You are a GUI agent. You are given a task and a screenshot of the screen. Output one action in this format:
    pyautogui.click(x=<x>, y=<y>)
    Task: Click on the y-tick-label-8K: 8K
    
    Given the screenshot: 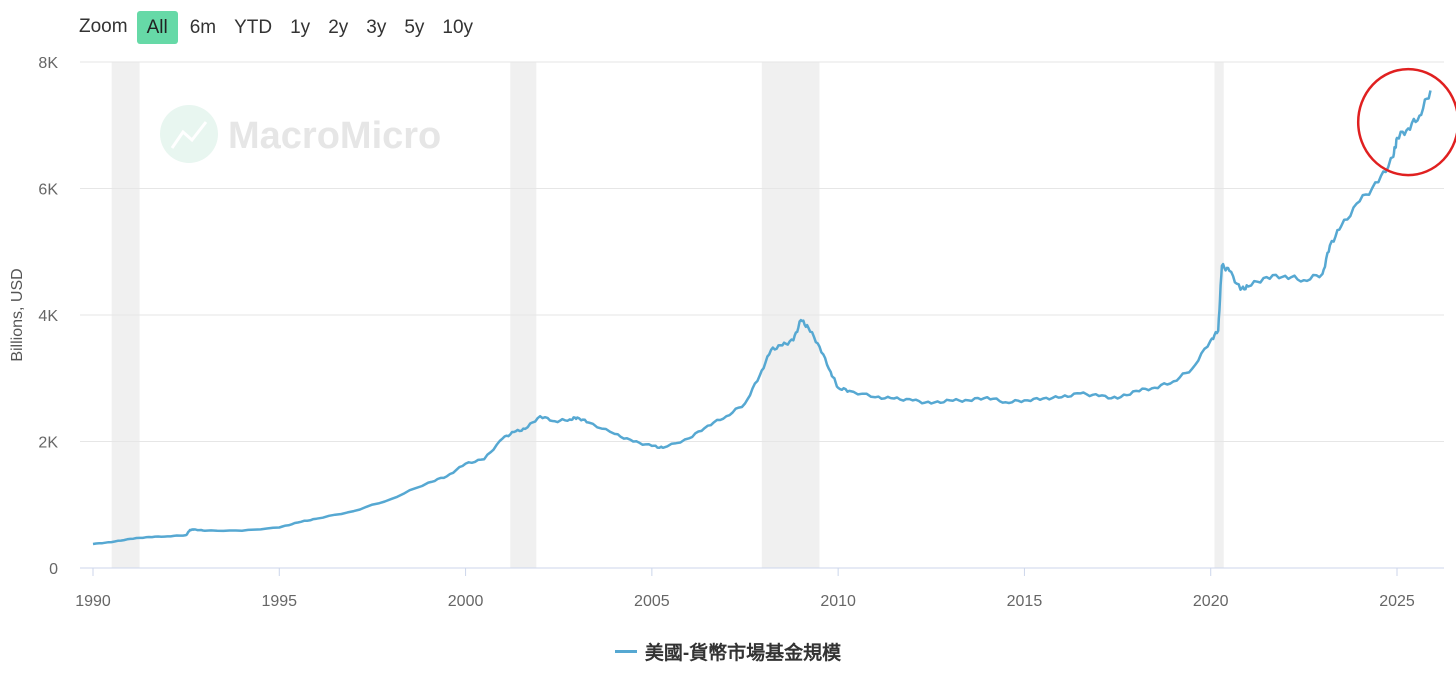 What is the action you would take?
    pyautogui.click(x=48, y=63)
    